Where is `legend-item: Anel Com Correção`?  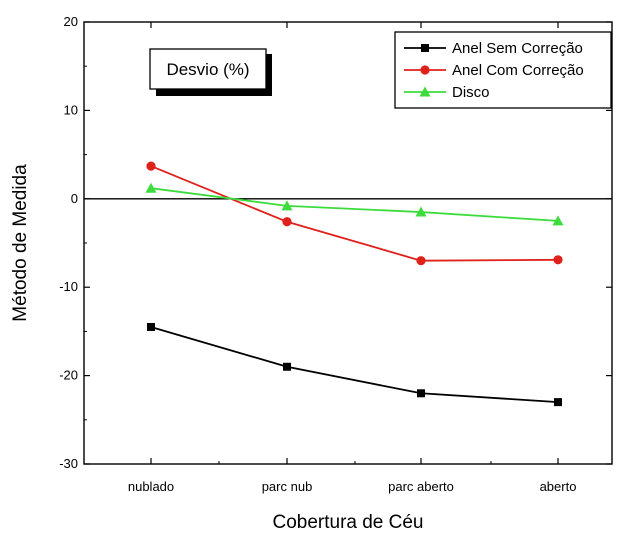 legend-item: Anel Com Correção is located at coordinates (494, 70).